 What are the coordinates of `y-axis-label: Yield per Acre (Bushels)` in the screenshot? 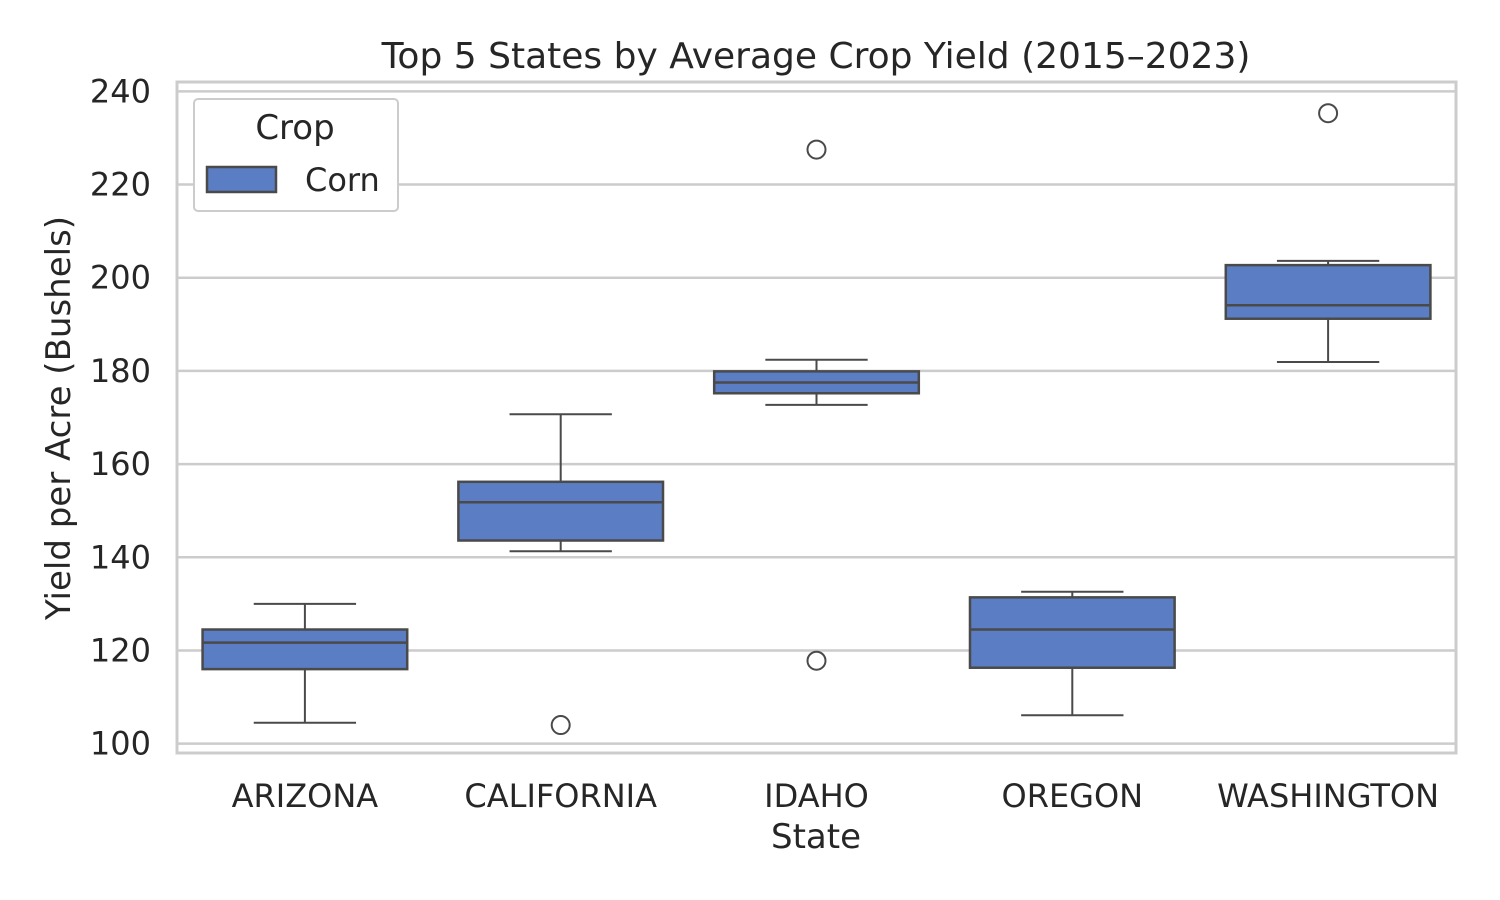 It's located at (59, 418).